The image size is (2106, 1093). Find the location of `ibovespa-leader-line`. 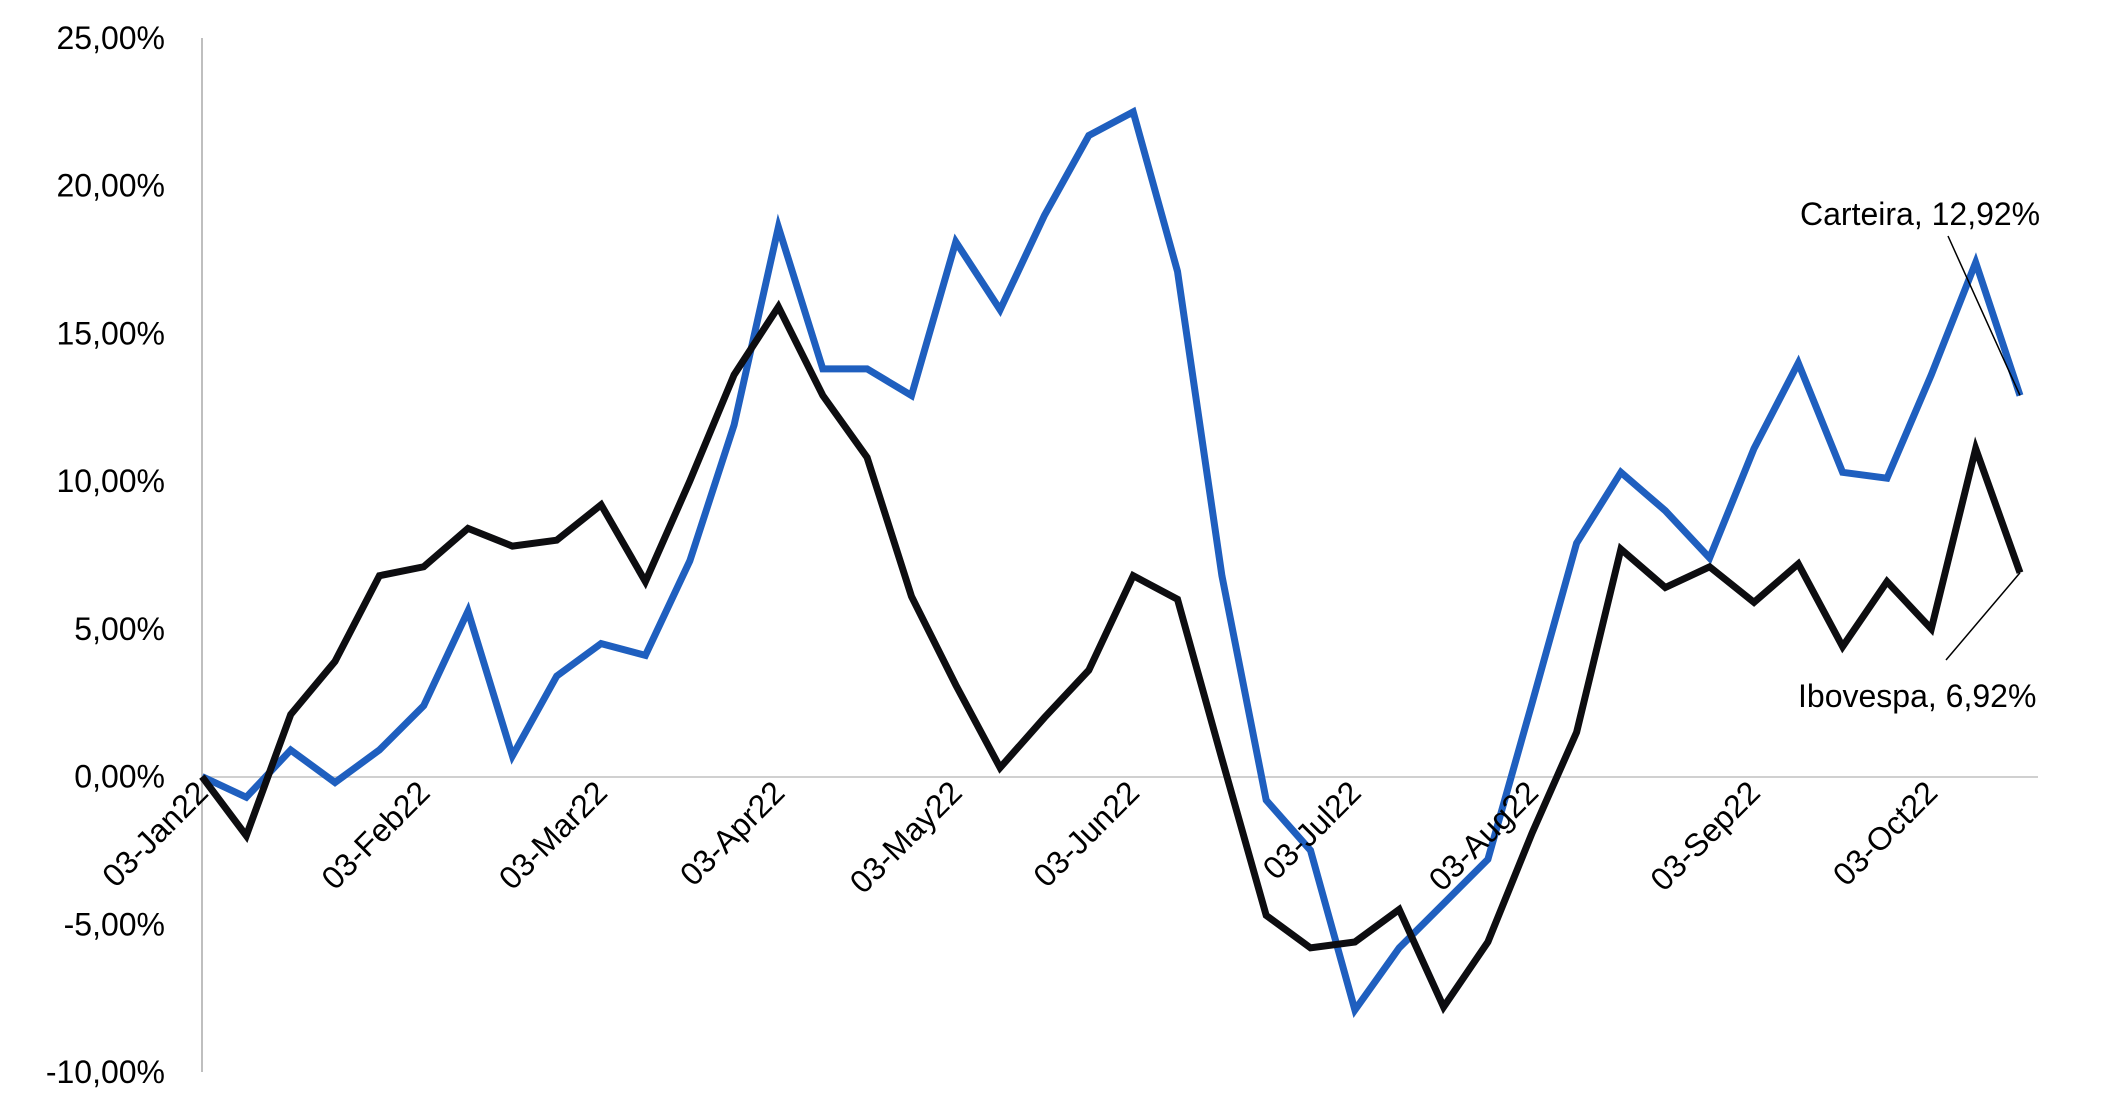

ibovespa-leader-line is located at coordinates (1983, 616).